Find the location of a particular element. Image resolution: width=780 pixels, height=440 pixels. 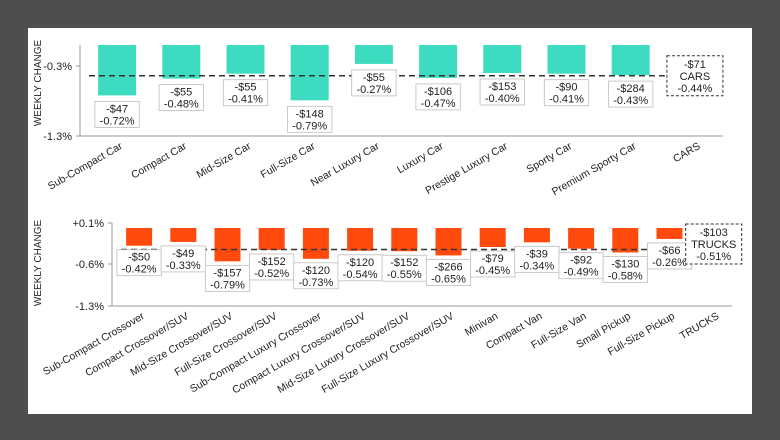

category-label: Luxury Car is located at coordinates (420, 158).